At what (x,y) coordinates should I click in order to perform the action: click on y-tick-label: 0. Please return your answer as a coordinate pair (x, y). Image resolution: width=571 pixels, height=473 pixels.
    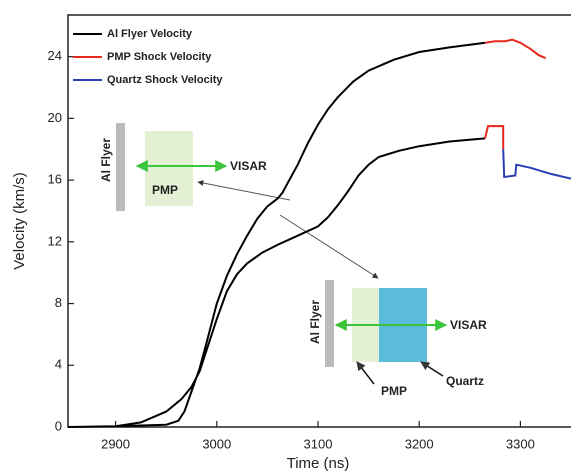
    Looking at the image, I should click on (58, 425).